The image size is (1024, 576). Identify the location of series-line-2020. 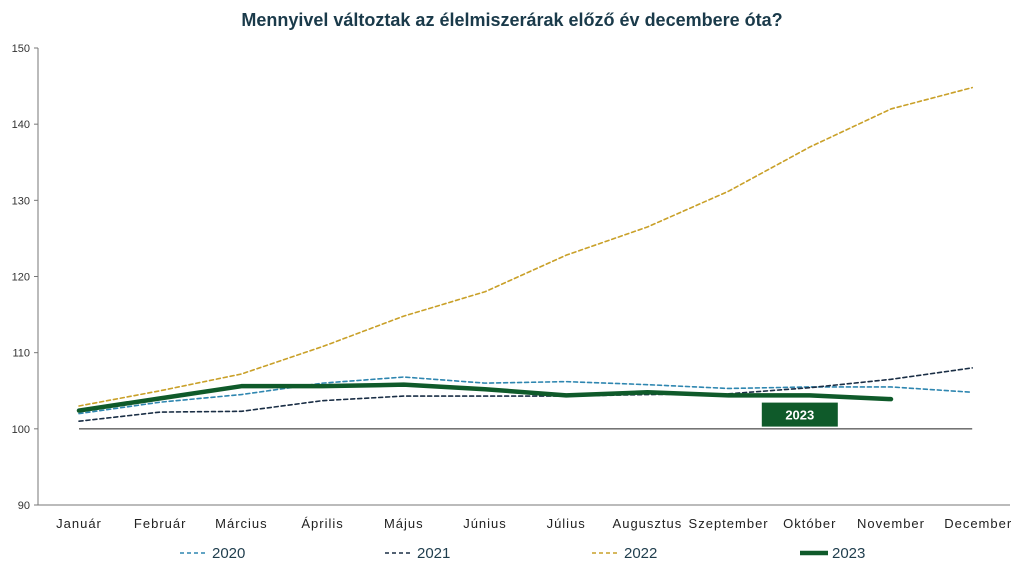
(526, 395).